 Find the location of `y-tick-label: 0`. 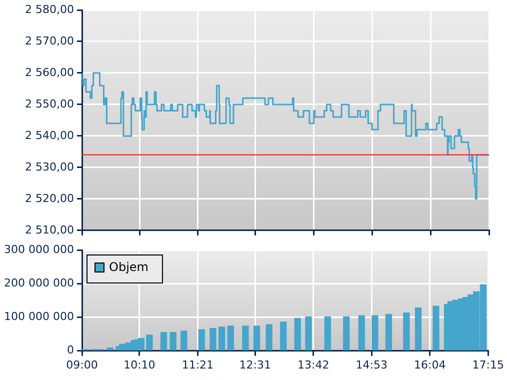

y-tick-label: 0 is located at coordinates (70, 350).